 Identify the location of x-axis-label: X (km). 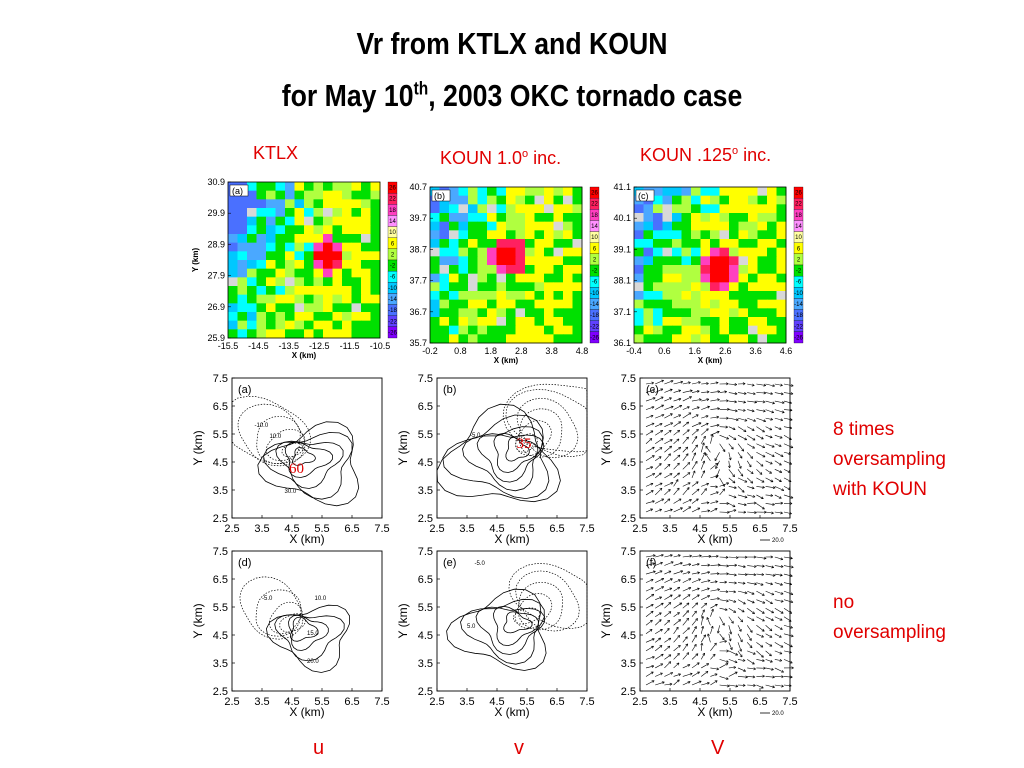
(511, 712).